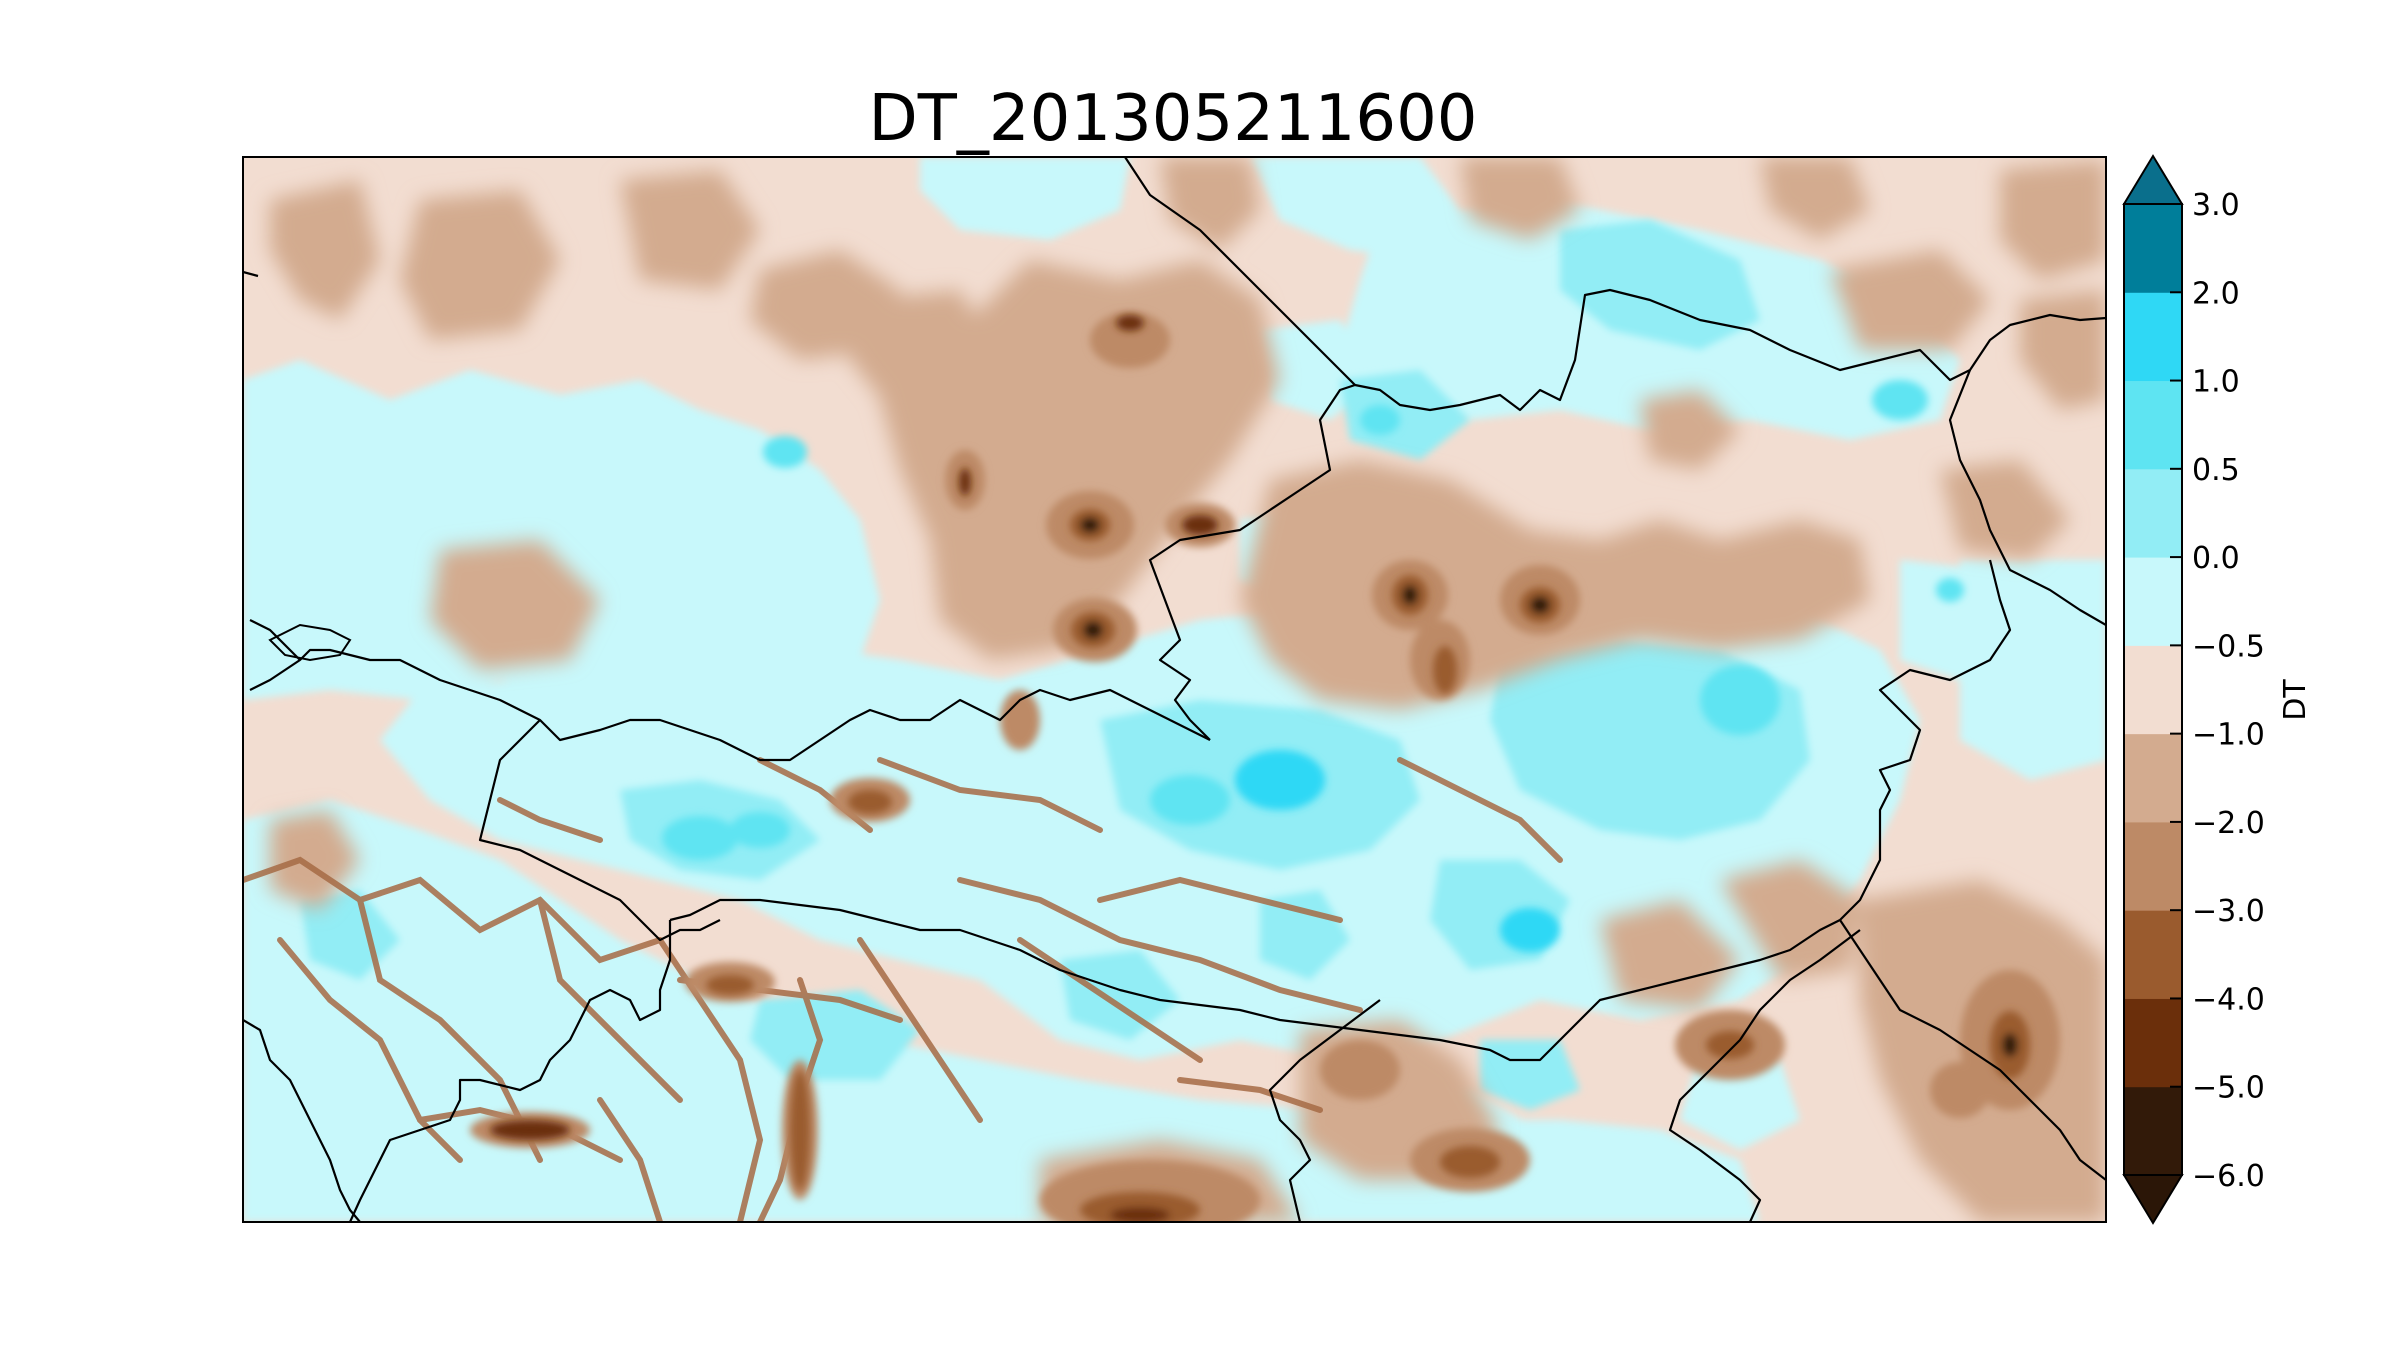 This screenshot has height=1372, width=2400. What do you see at coordinates (310, 642) in the screenshot?
I see `lake-outline` at bounding box center [310, 642].